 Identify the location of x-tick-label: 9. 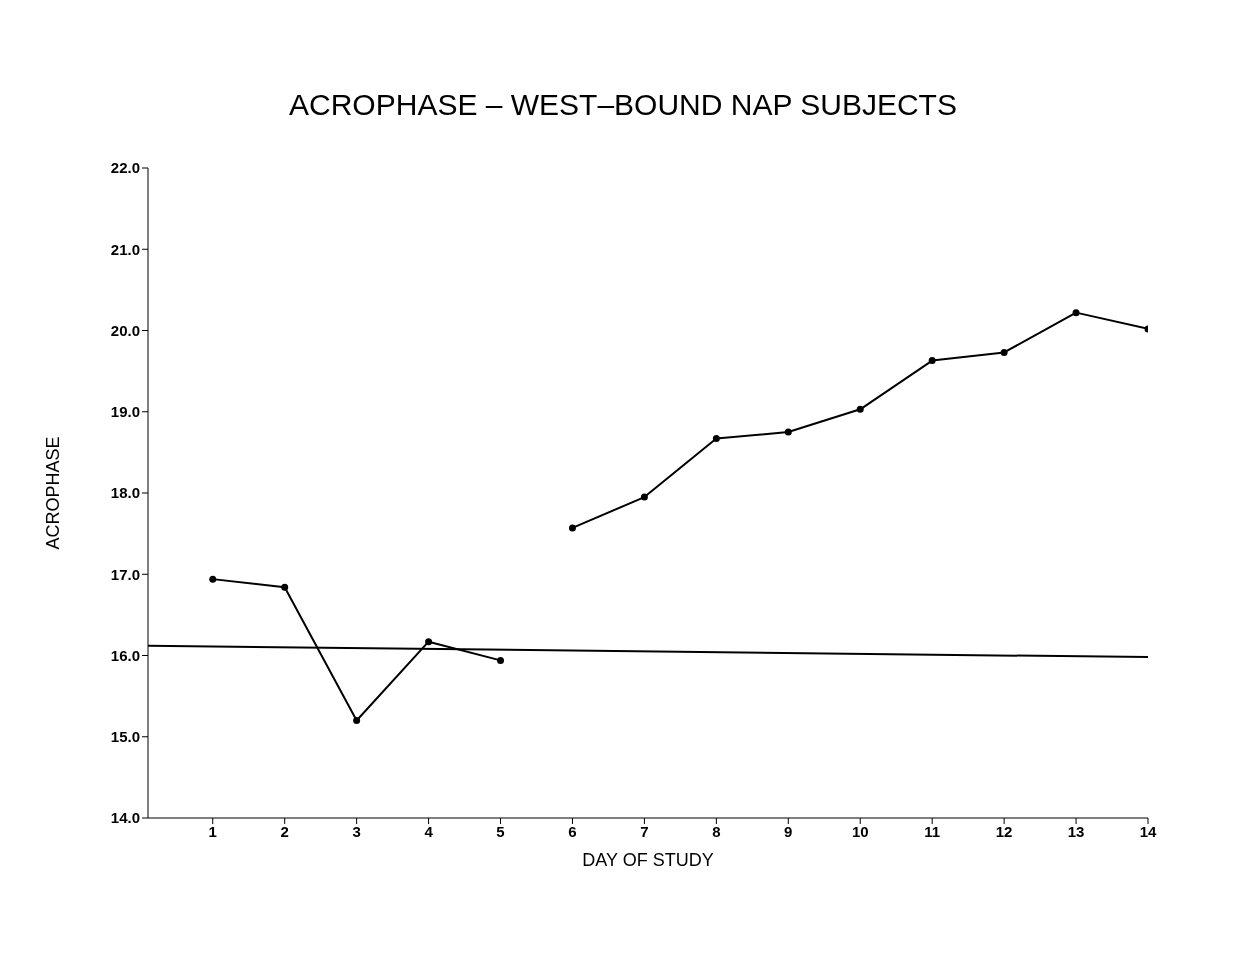
(788, 831).